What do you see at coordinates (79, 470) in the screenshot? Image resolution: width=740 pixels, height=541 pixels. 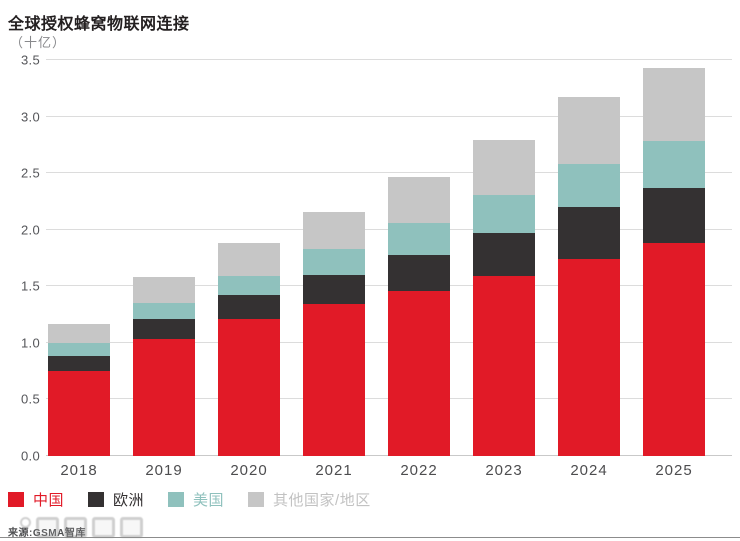 I see `x-axis-tick-label: 2018` at bounding box center [79, 470].